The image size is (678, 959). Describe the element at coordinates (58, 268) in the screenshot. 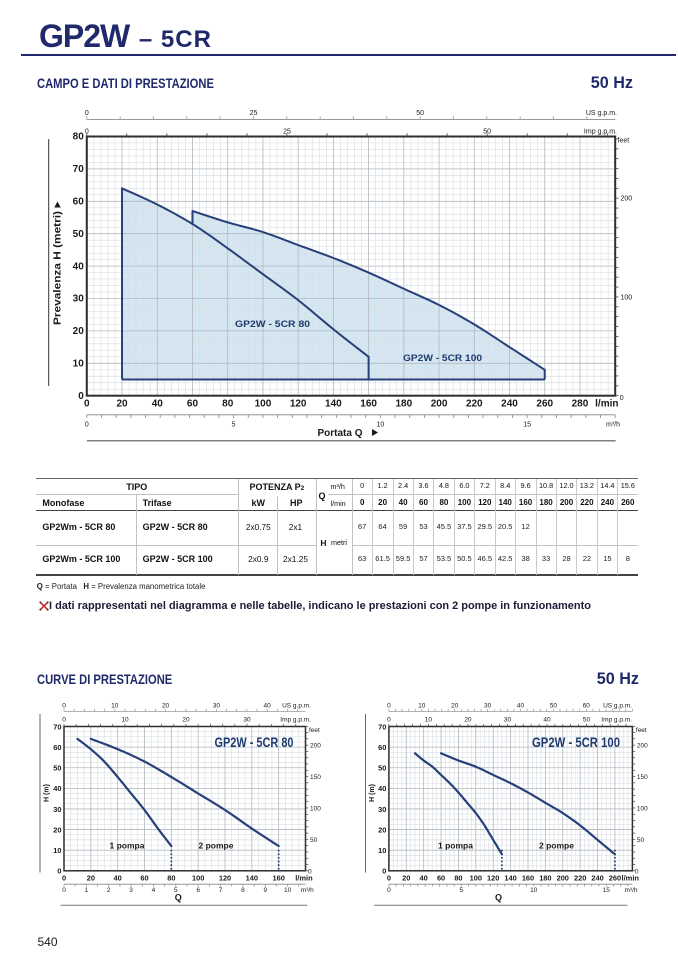

I see `svg-text: Prevalenza H (metri)` at that location.